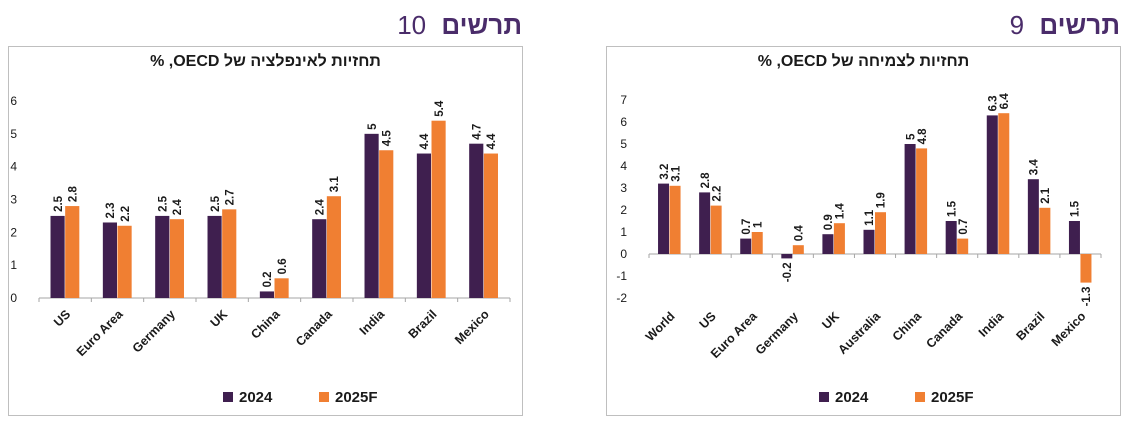  I want to click on bar-2025f-germany, so click(176, 258).